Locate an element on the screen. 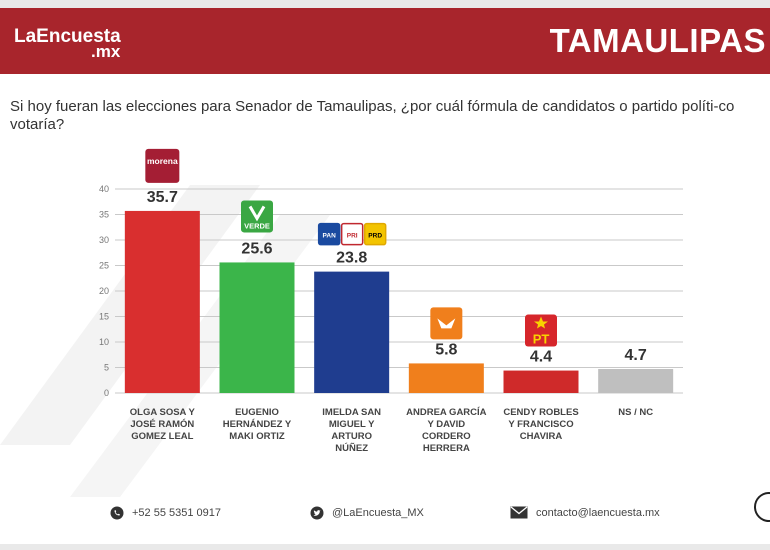 The width and height of the screenshot is (770, 550). envelope-icon is located at coordinates (519, 512).